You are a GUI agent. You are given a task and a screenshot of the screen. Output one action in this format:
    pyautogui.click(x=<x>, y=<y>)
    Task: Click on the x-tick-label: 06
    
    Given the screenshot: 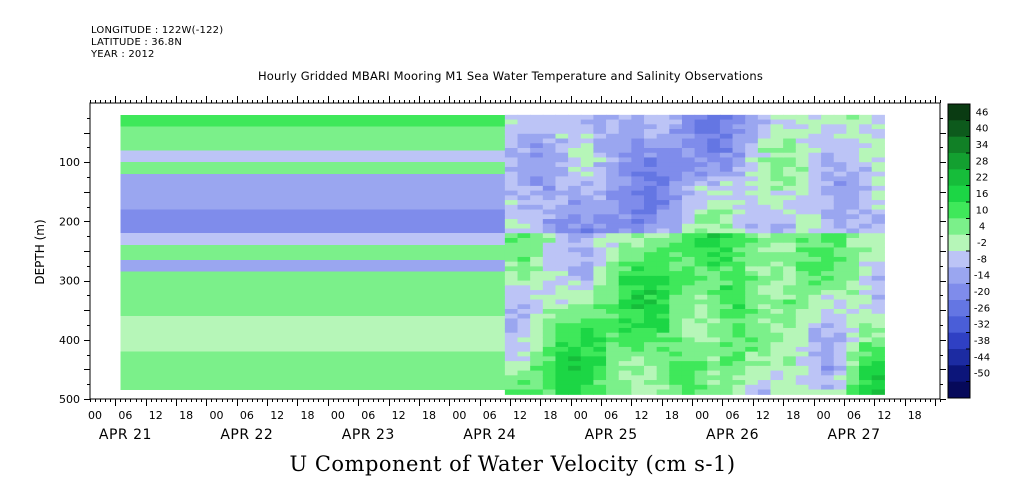 What is the action you would take?
    pyautogui.click(x=490, y=415)
    